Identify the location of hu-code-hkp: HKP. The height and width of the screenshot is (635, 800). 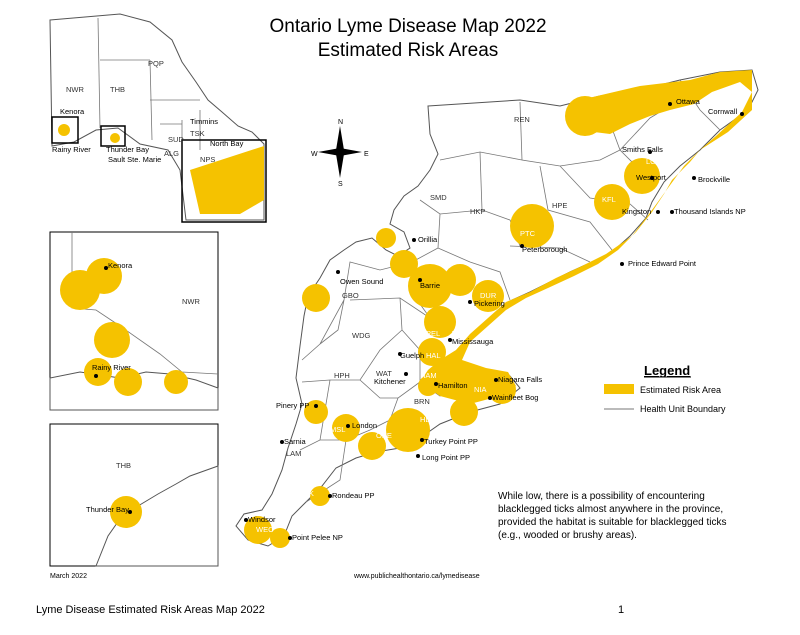
(477, 211).